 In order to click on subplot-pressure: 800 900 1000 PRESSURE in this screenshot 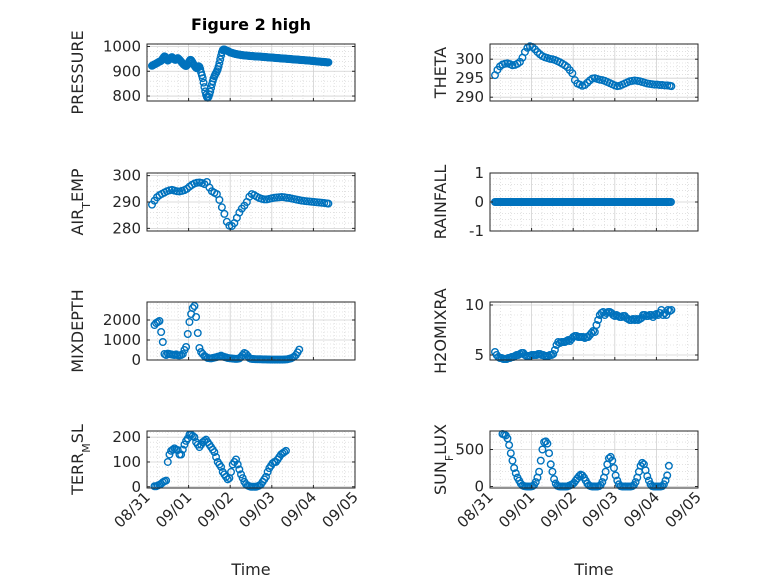, I will do `click(212, 72)`.